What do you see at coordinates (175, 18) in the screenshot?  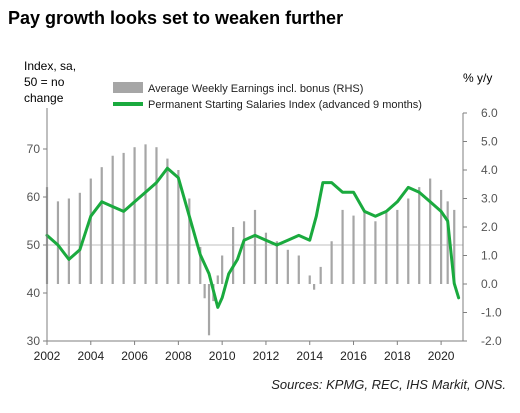 I see `chart-title: Pay growth looks set to weaken further` at bounding box center [175, 18].